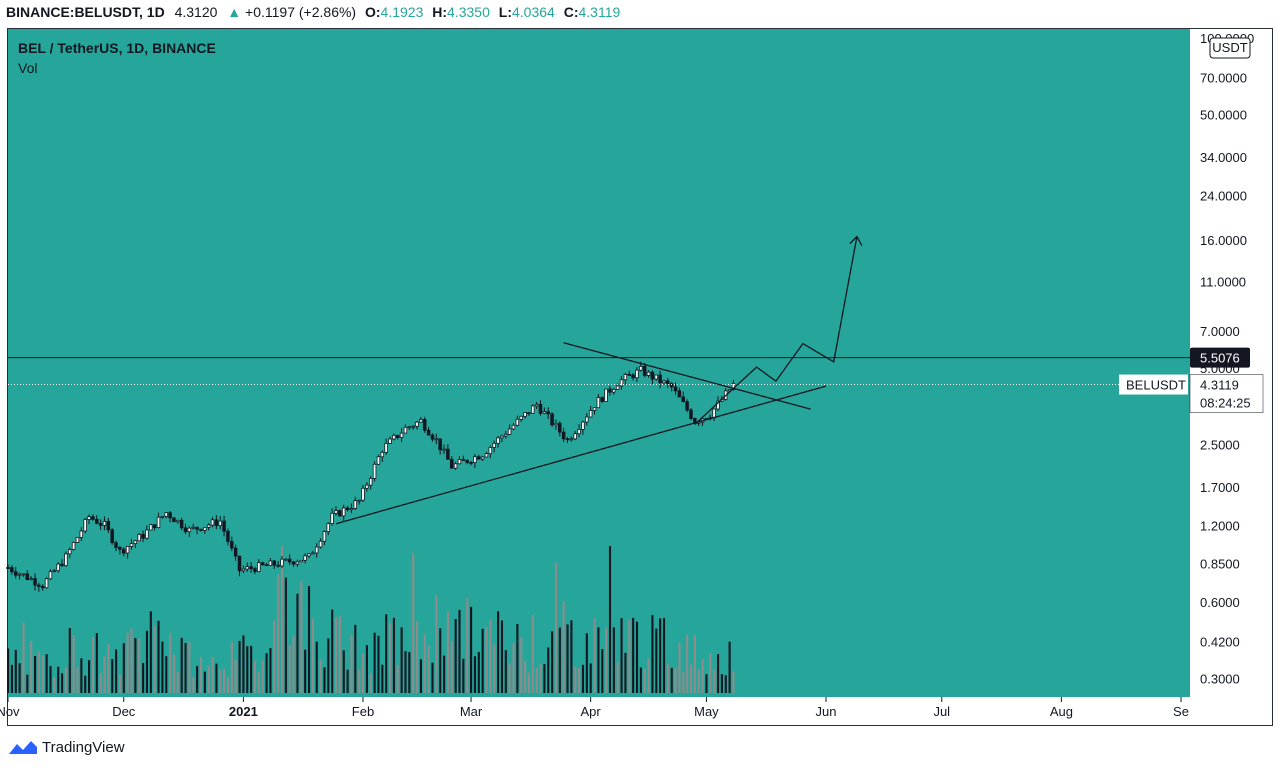 The image size is (1280, 770). What do you see at coordinates (1230, 48) in the screenshot?
I see `currency-badge: USDT` at bounding box center [1230, 48].